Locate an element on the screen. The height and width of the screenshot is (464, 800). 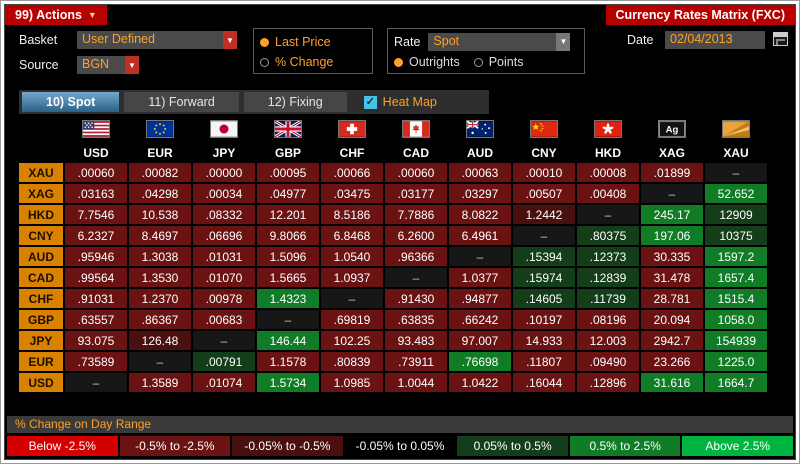
tab-spot: 10) Spot is located at coordinates (71, 102).